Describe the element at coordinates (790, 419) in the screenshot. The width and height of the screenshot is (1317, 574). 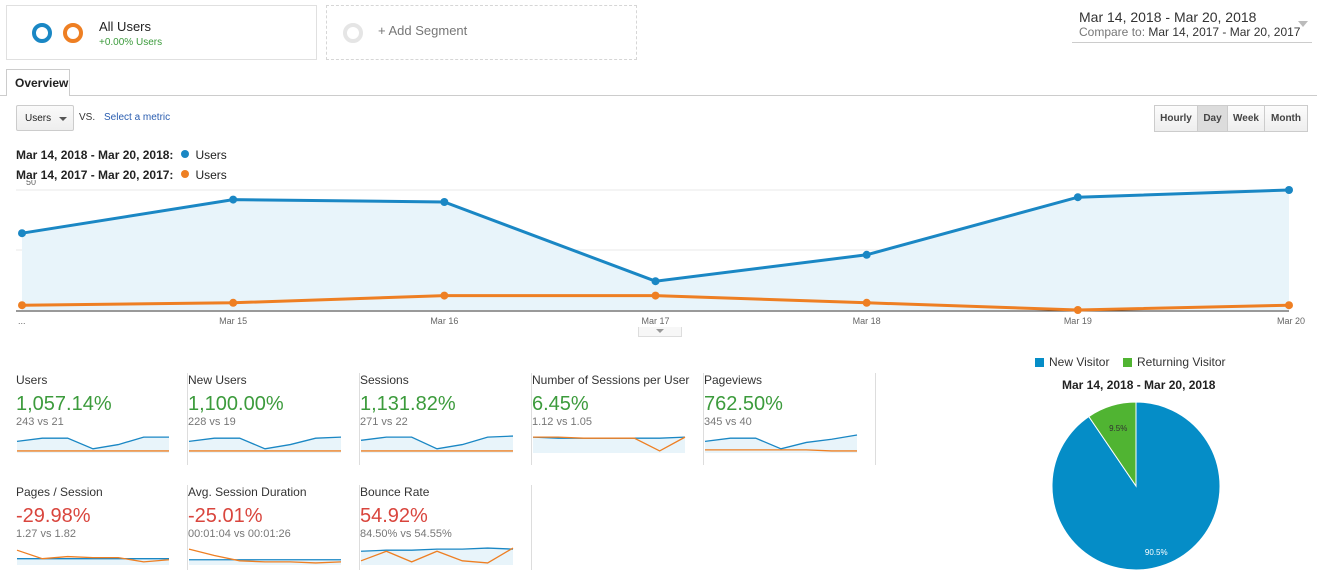
I see `scorecard-pageviews: Pageviews 762.50% 345 vs 40` at that location.